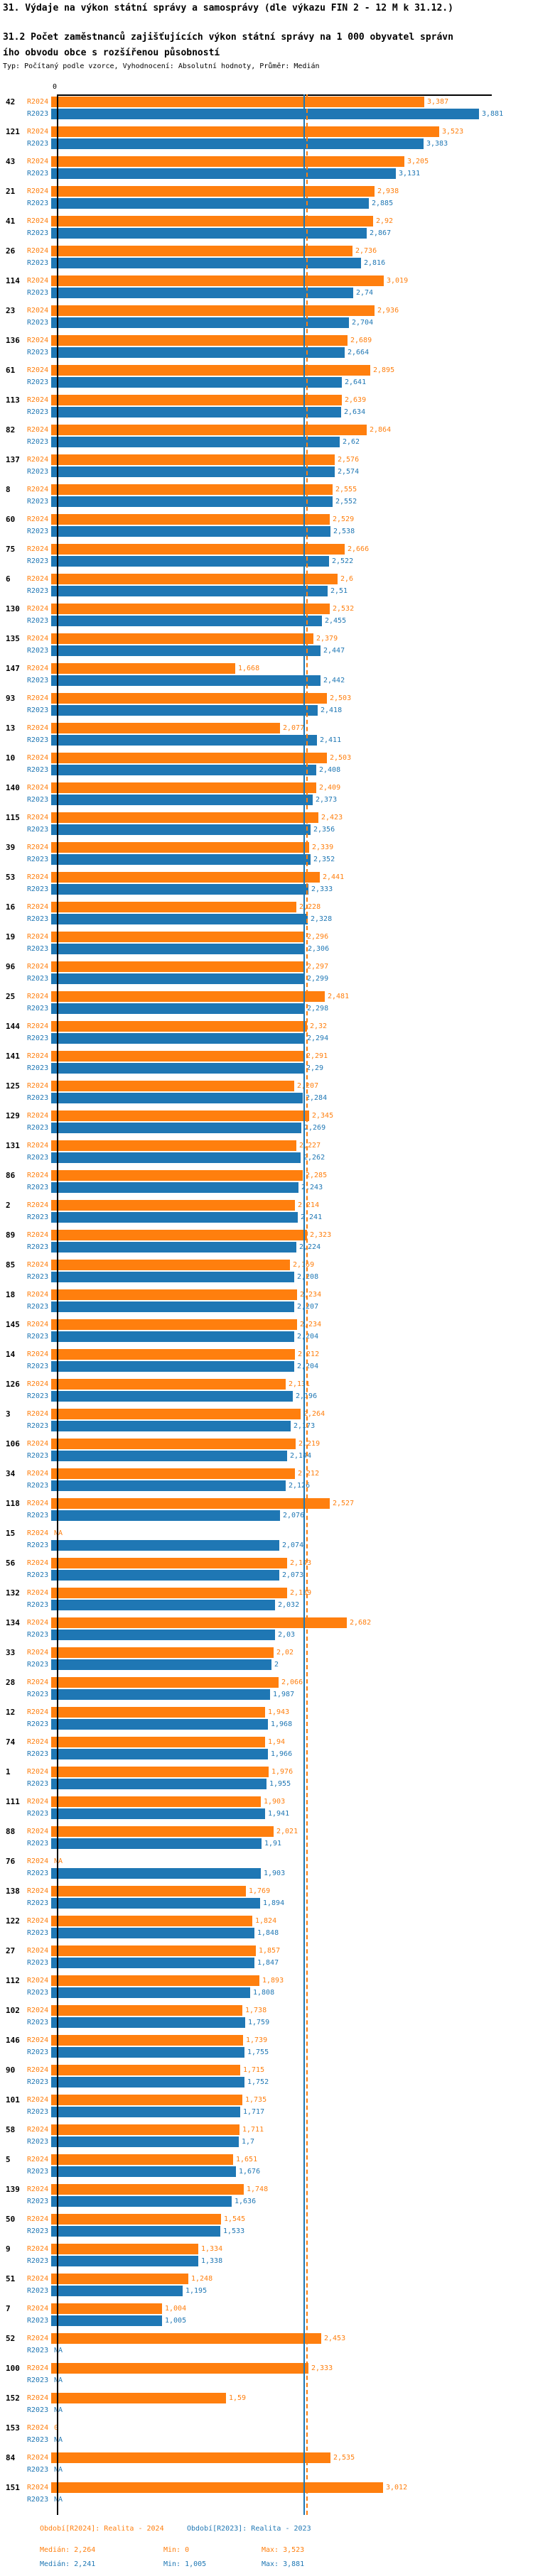  I want to click on value-label: NA, so click(58, 2440).